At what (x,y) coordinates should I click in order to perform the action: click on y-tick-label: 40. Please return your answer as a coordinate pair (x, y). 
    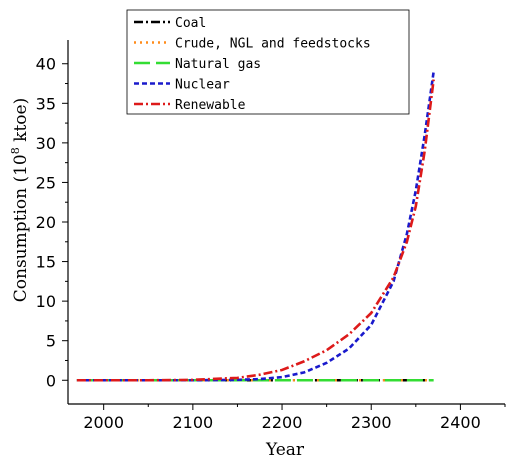
    Looking at the image, I should click on (46, 64).